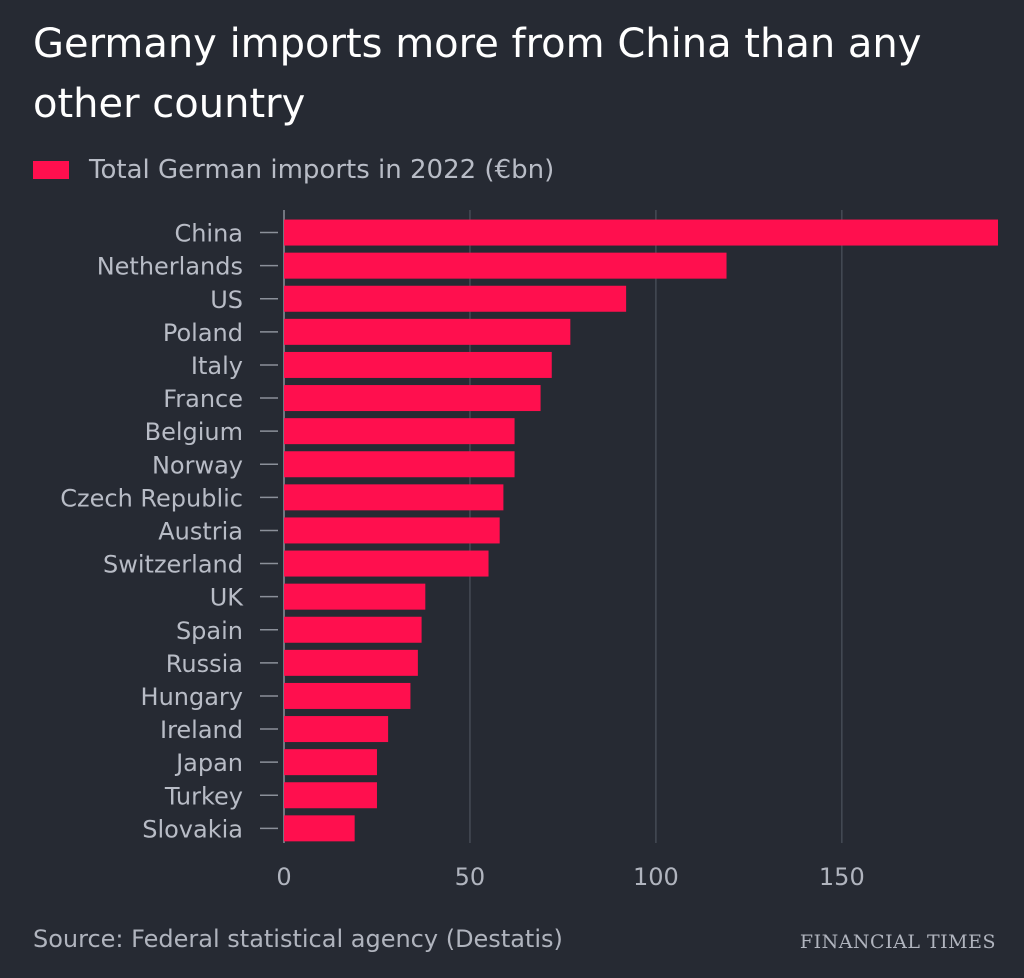  Describe the element at coordinates (656, 877) in the screenshot. I see `x-tick-label: 100` at that location.